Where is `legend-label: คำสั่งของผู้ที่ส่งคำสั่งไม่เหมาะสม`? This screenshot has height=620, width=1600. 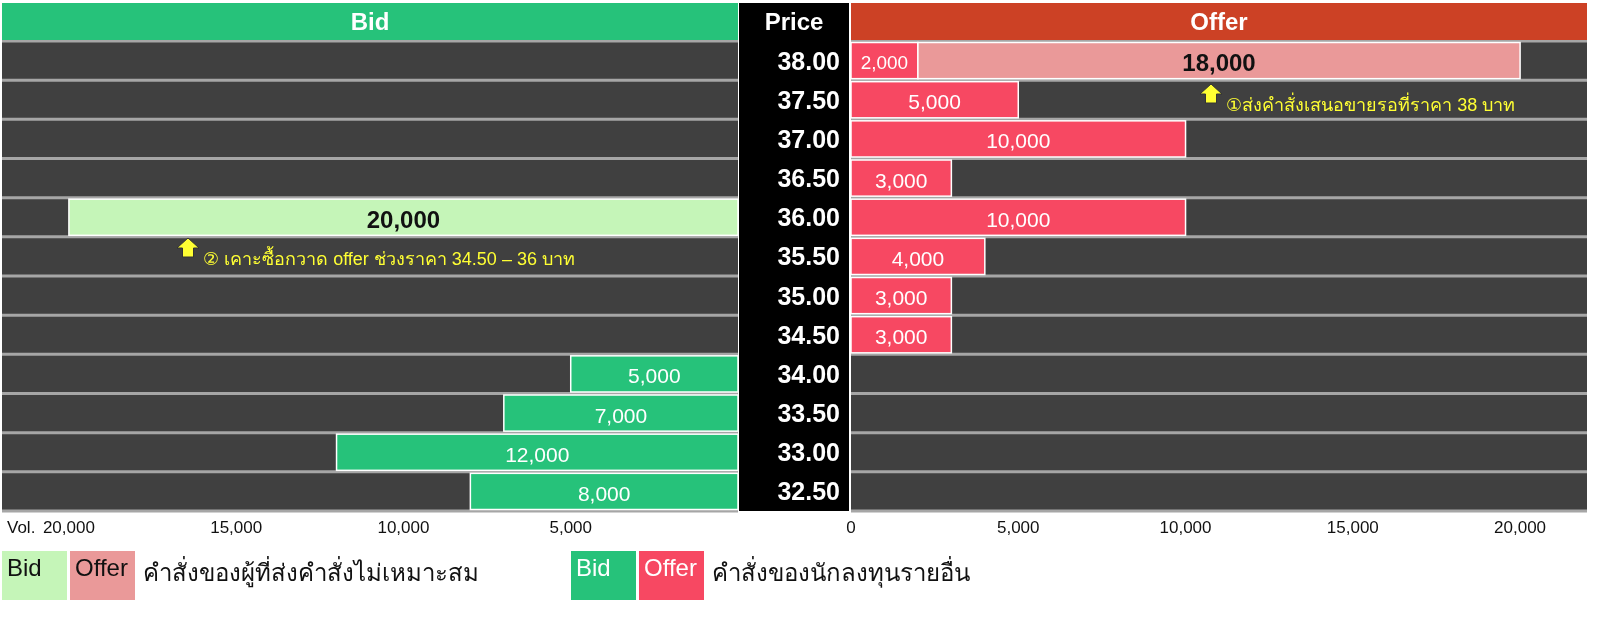 legend-label: คำสั่งของผู้ที่ส่งคำสั่งไม่เหมาะสม is located at coordinates (311, 572).